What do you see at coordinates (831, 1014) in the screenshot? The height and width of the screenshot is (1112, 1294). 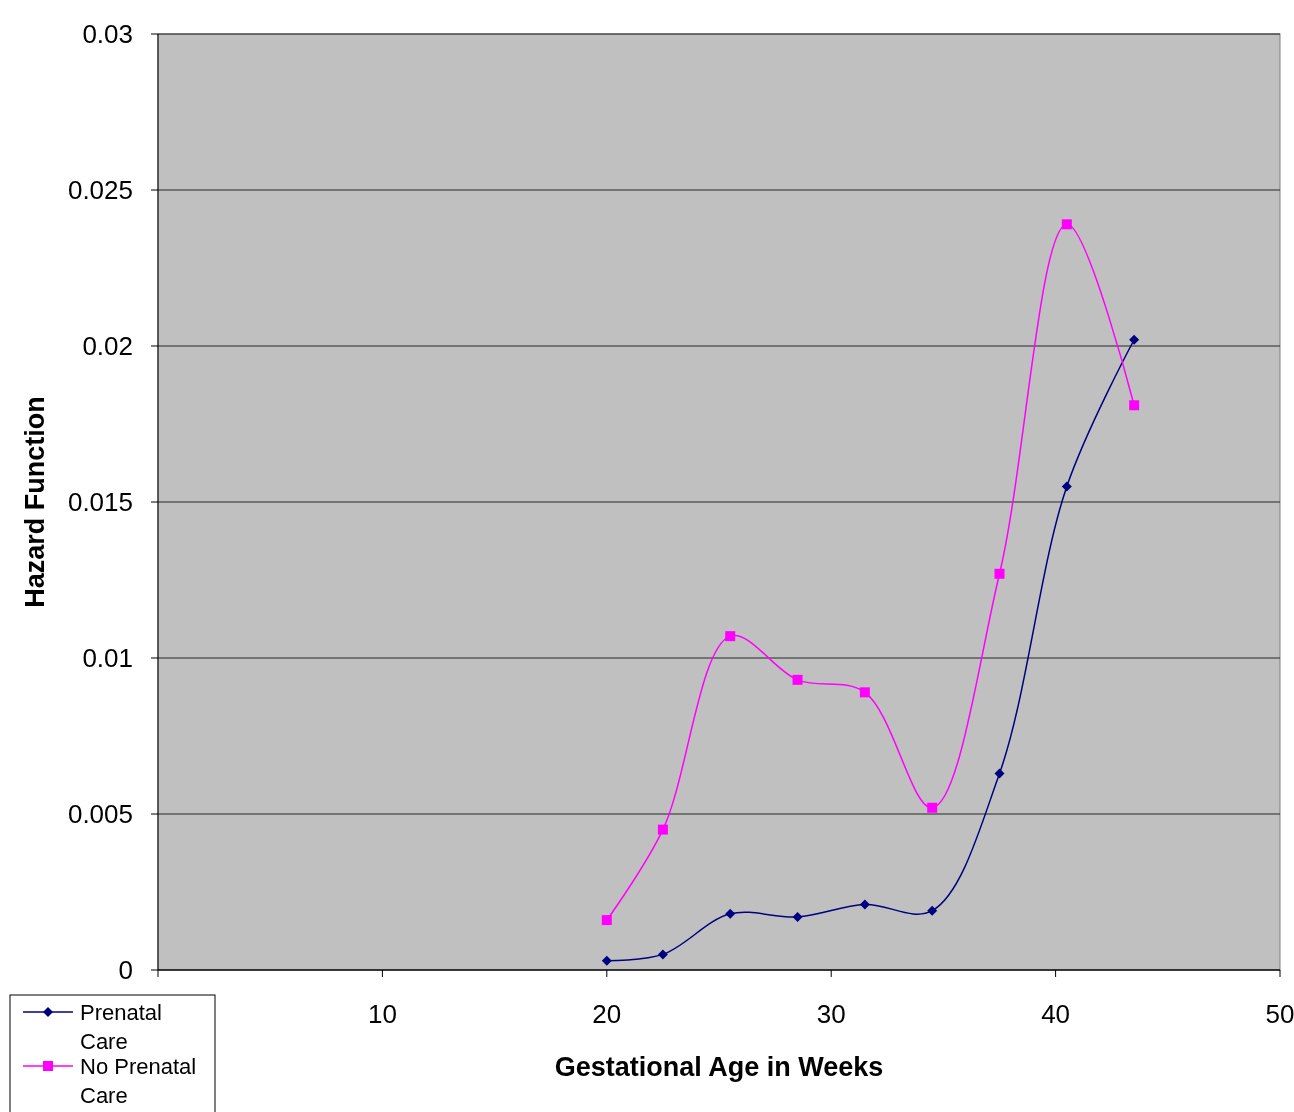 I see `x-tick-label: 30` at bounding box center [831, 1014].